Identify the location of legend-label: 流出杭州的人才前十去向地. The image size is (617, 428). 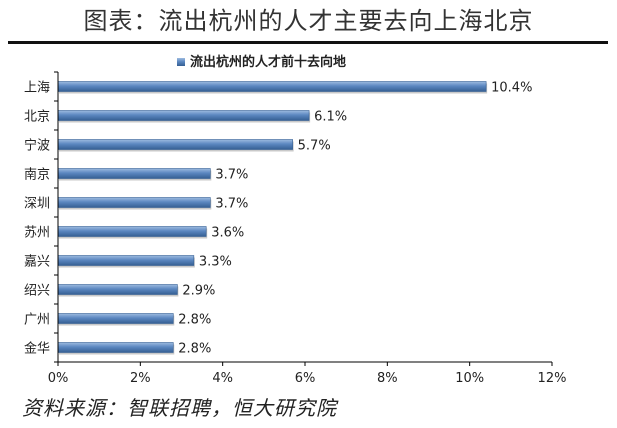
(268, 62).